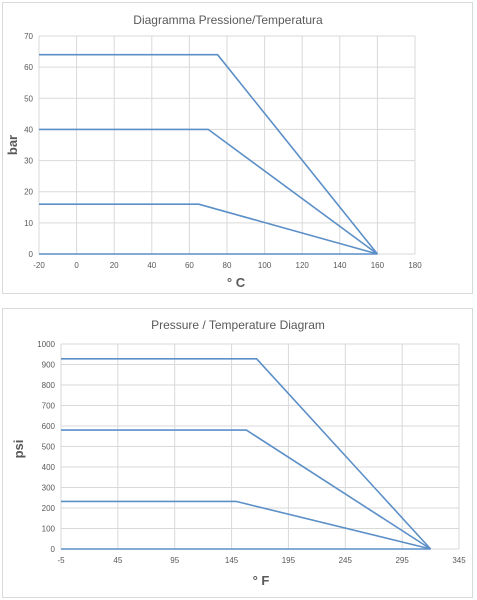  I want to click on y-tick-label: 1000, so click(46, 344).